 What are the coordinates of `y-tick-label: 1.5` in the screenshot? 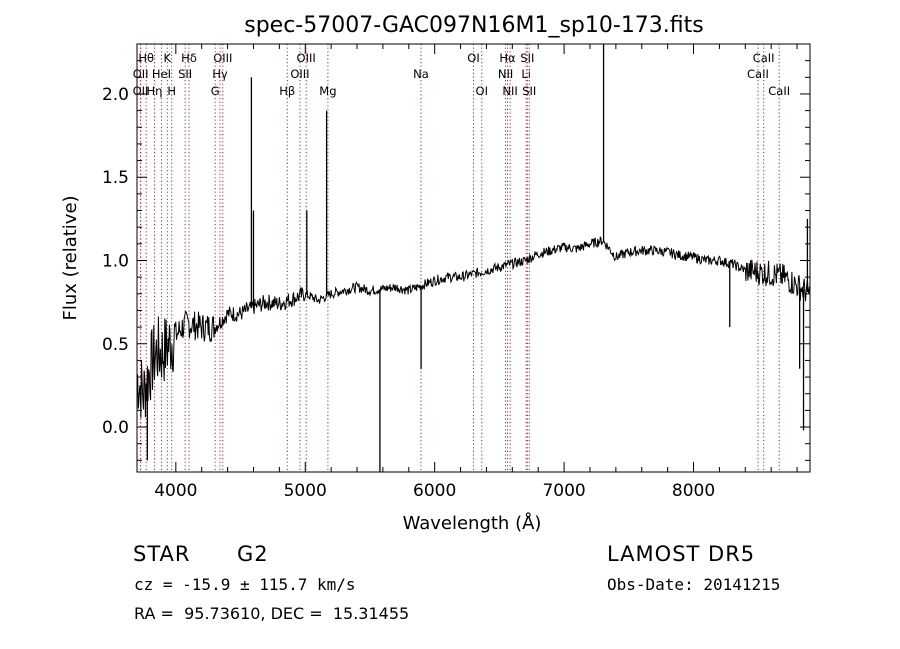 It's located at (115, 178).